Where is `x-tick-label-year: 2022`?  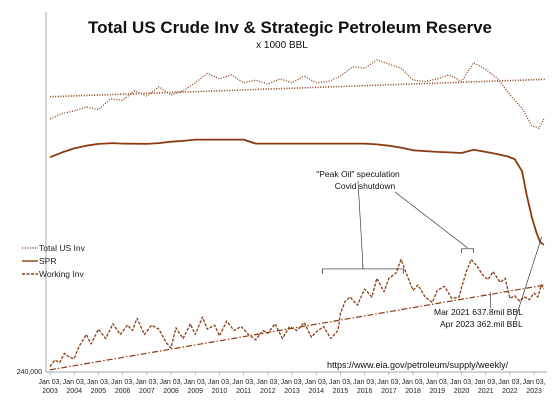
x-tick-label-year: 2022 is located at coordinates (510, 391).